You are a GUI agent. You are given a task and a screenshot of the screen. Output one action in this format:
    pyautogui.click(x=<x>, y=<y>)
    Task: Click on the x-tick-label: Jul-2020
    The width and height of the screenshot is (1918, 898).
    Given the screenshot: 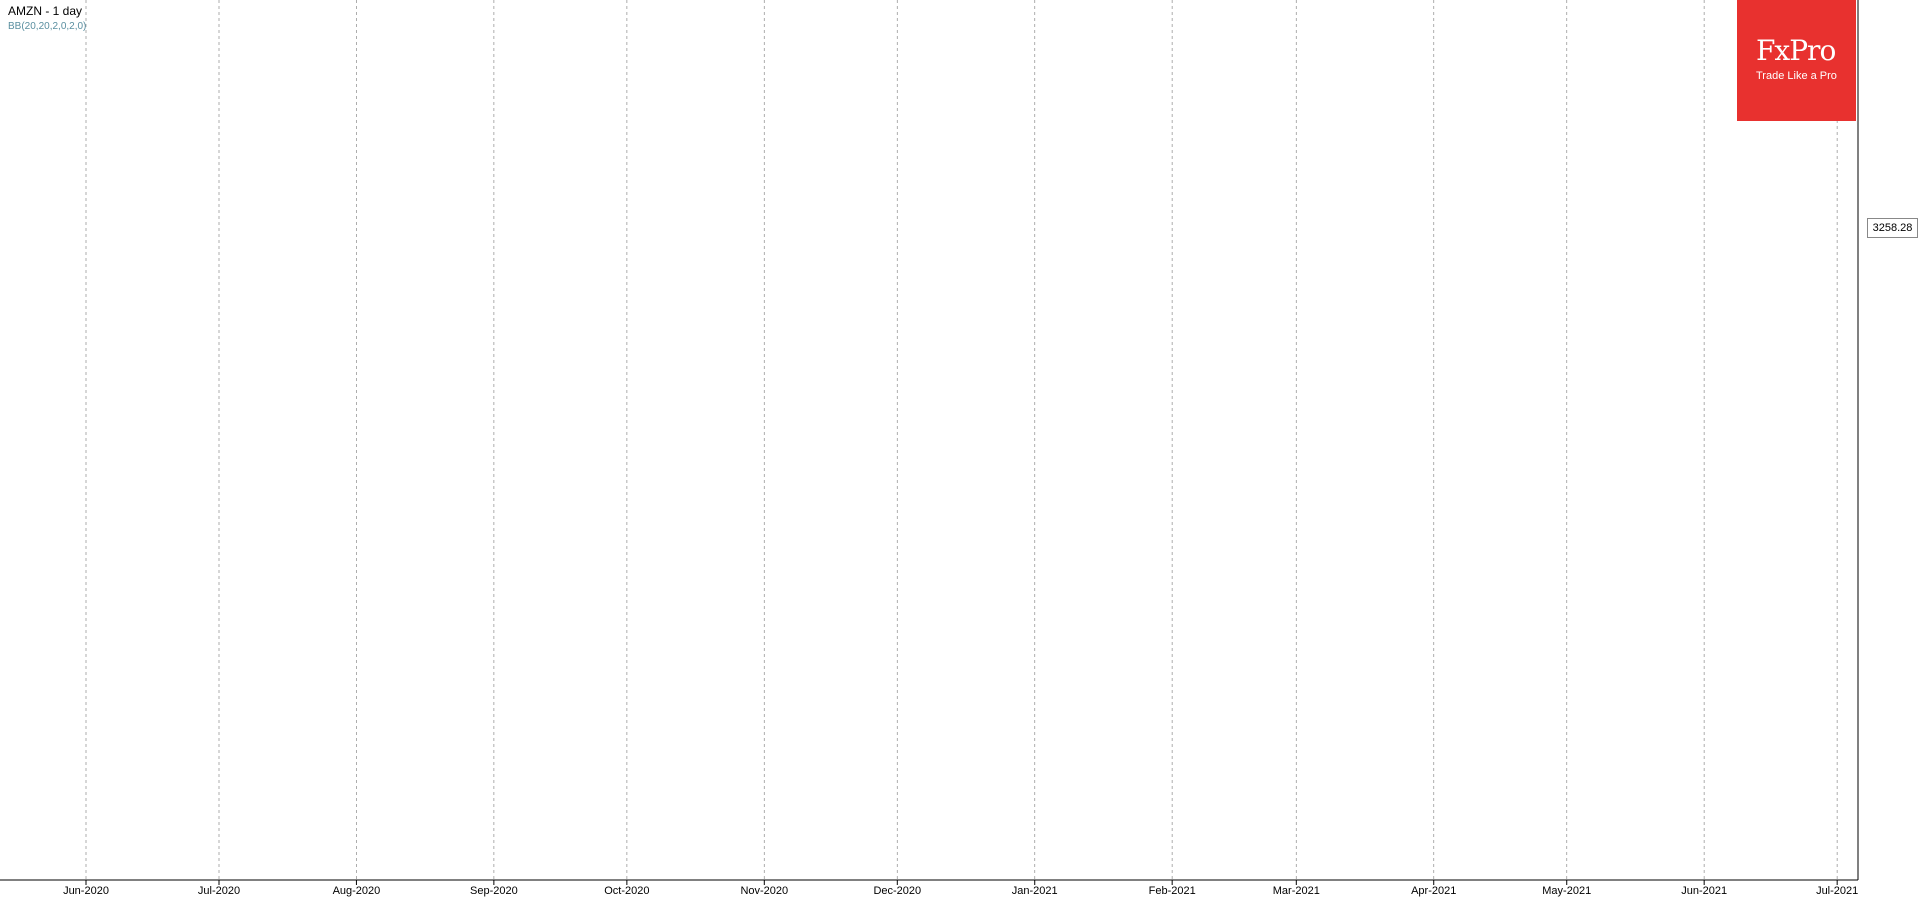 What is the action you would take?
    pyautogui.click(x=219, y=891)
    